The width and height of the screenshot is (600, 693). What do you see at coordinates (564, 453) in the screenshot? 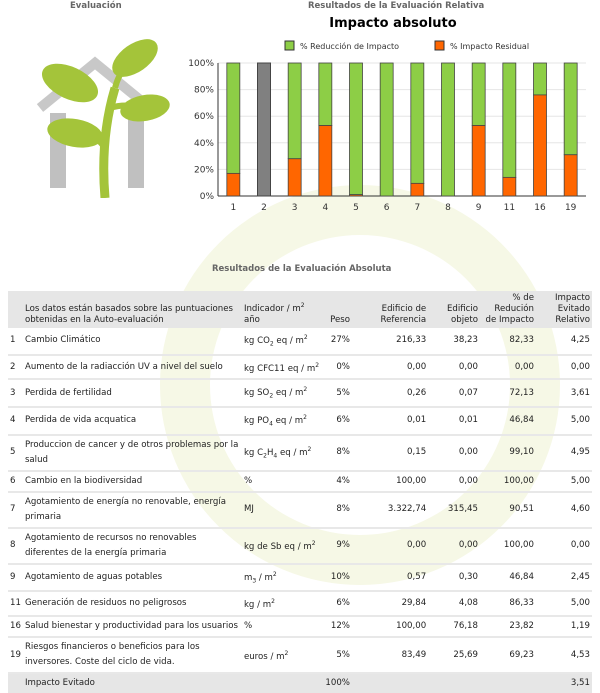
I see `table-cell: 4,95` at bounding box center [564, 453].